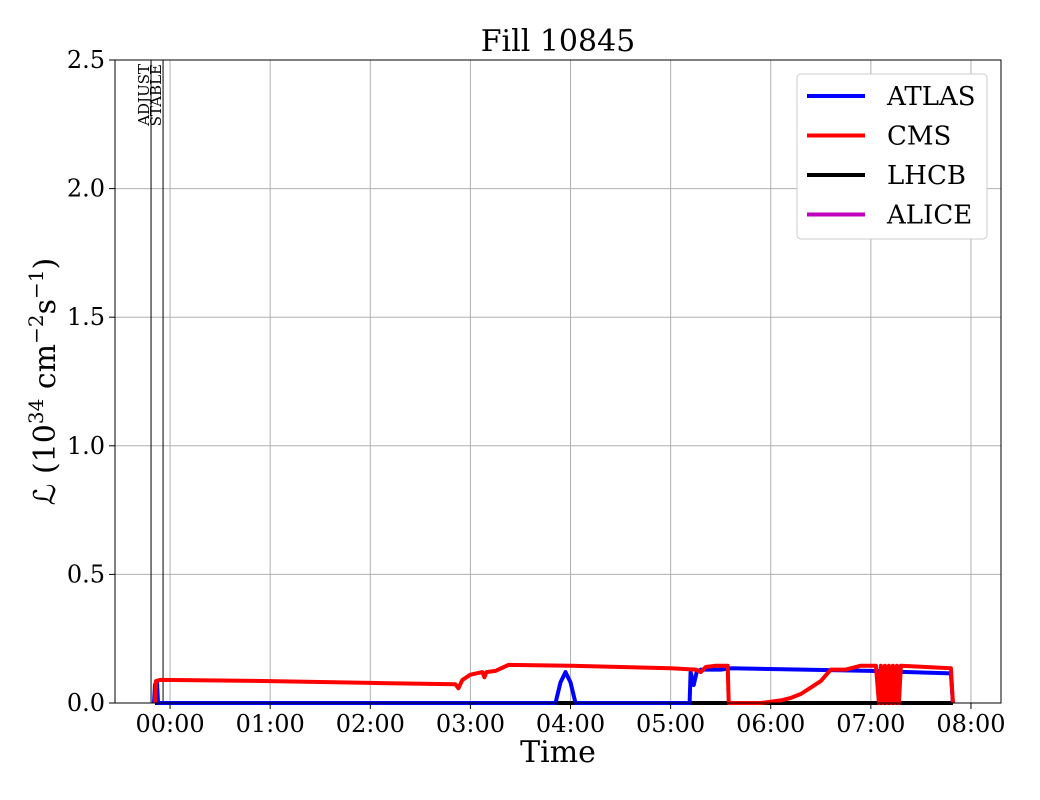  I want to click on chart-title: Fill 10845, so click(558, 41).